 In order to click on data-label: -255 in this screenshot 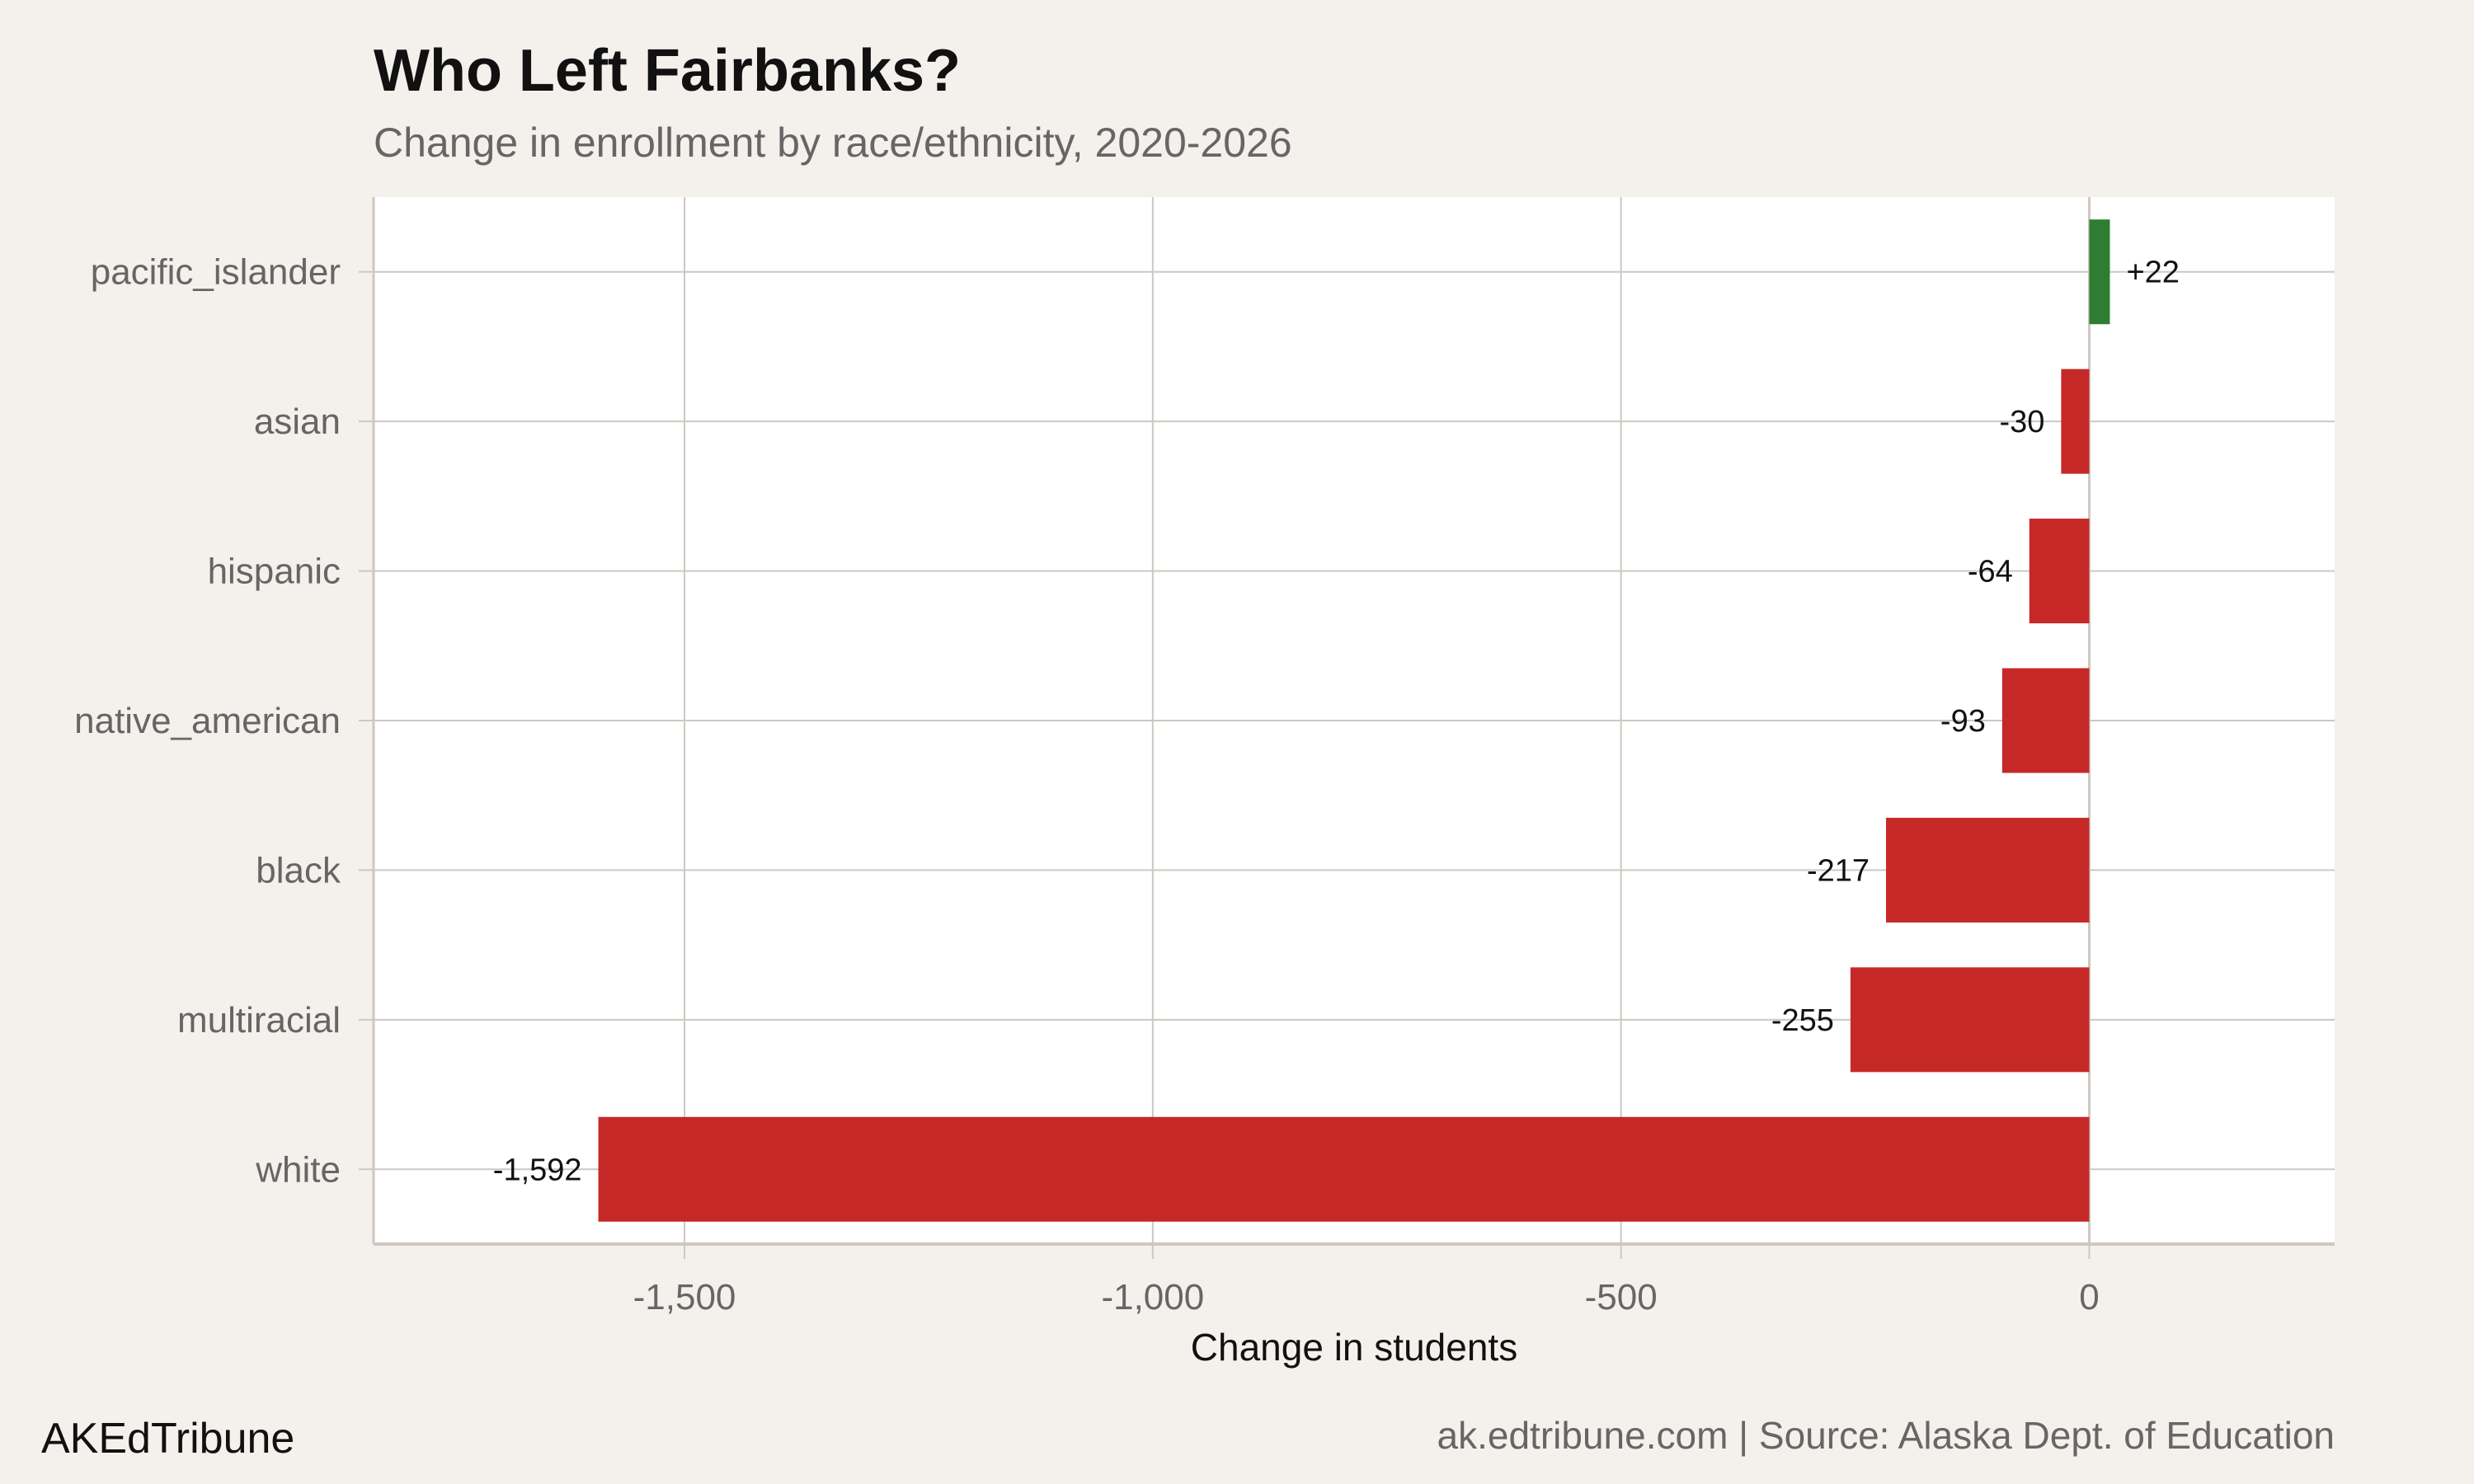, I will do `click(1802, 1020)`.